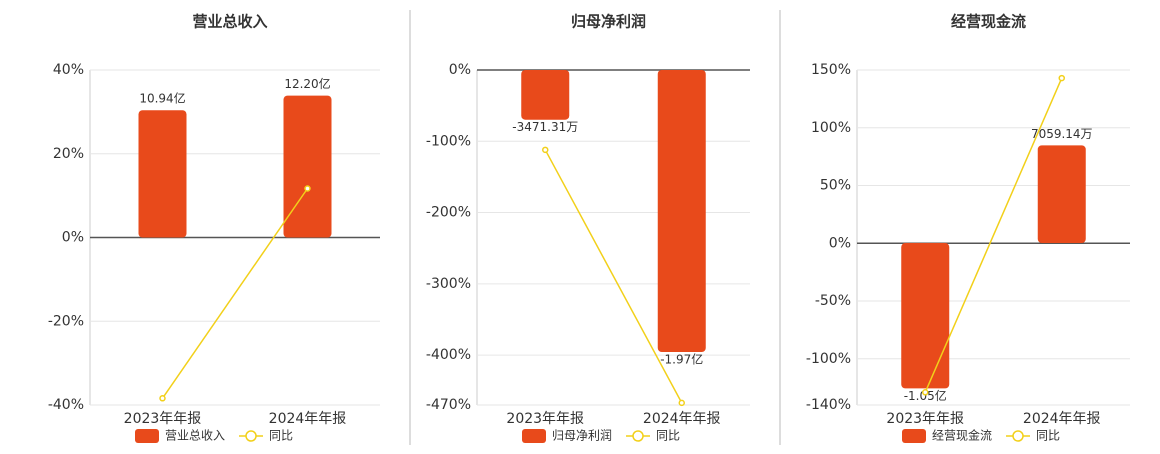  Describe the element at coordinates (1062, 134) in the screenshot. I see `data-label: 7059.14万` at that location.